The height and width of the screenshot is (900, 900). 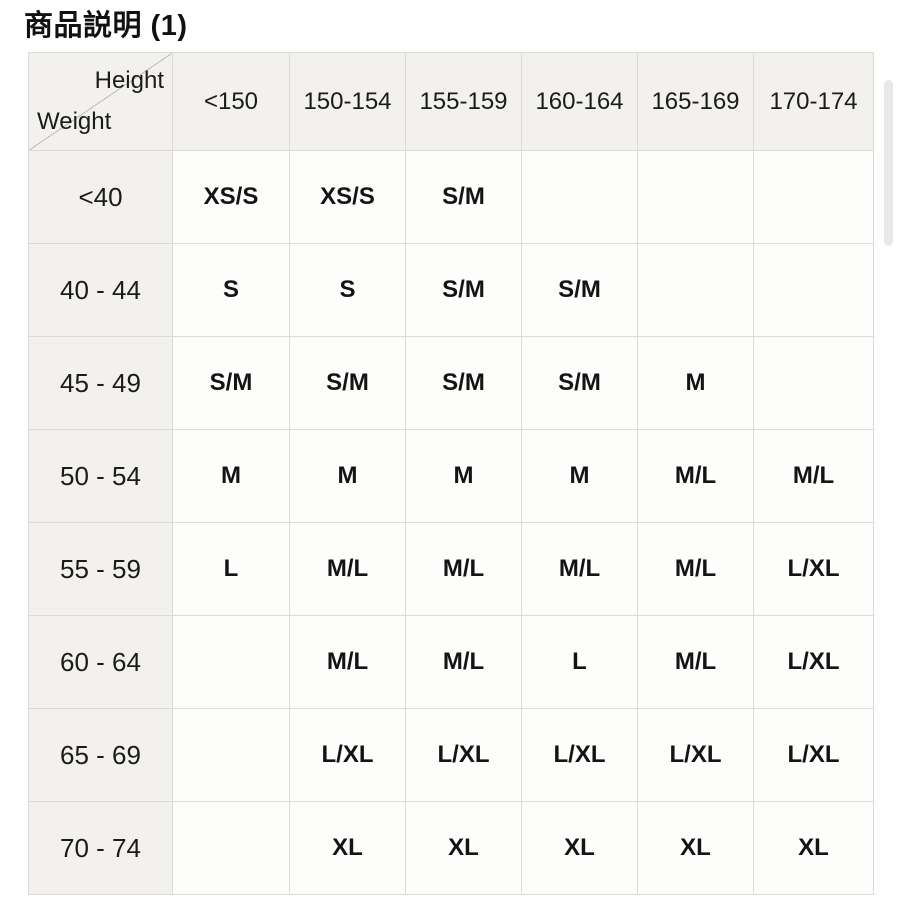 I want to click on table-row: 55 - 59 L M/L M/L M/L M/L L/XL, so click(x=451, y=569).